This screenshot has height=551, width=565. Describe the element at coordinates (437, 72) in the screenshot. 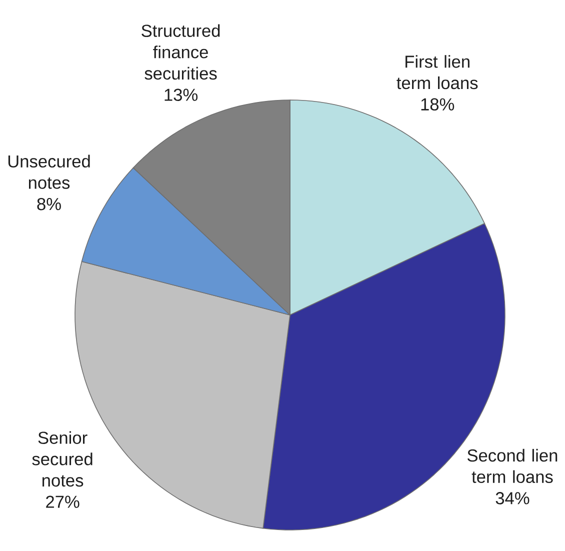

I see `slice-label: First lien term loans` at that location.